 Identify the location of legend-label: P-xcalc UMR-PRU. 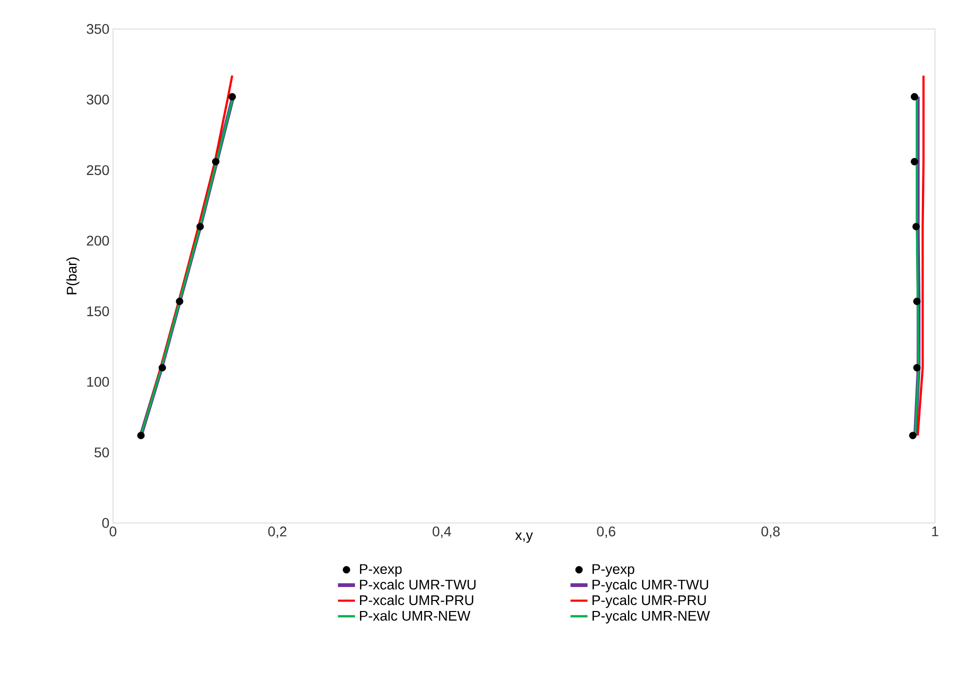
(417, 600).